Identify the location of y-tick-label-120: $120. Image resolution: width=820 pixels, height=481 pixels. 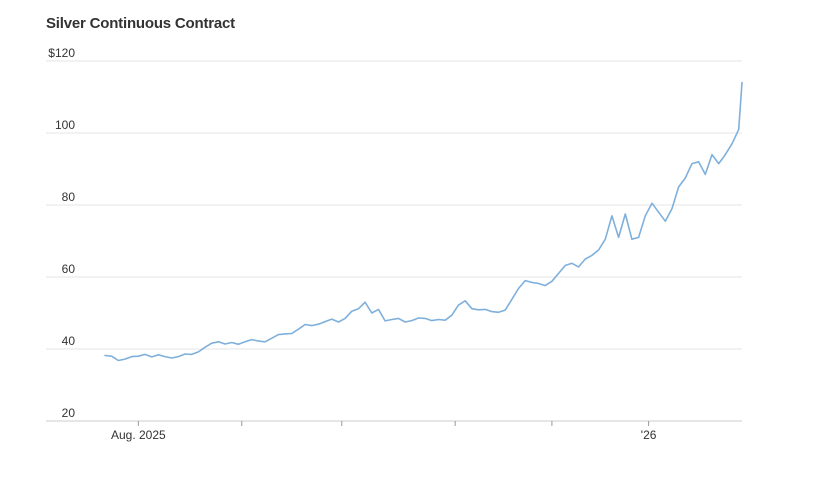
(61, 53).